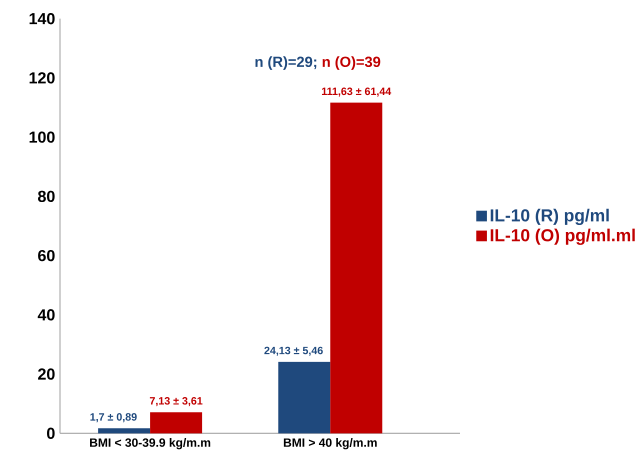  I want to click on y-tick-label: 20, so click(46, 374).